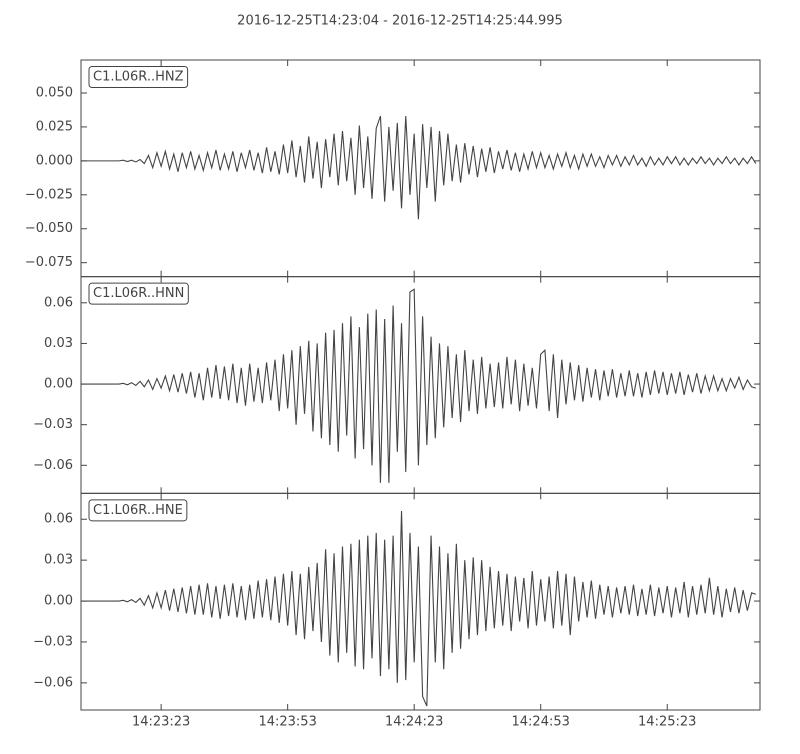 The height and width of the screenshot is (754, 800). I want to click on waveform, so click(419, 167).